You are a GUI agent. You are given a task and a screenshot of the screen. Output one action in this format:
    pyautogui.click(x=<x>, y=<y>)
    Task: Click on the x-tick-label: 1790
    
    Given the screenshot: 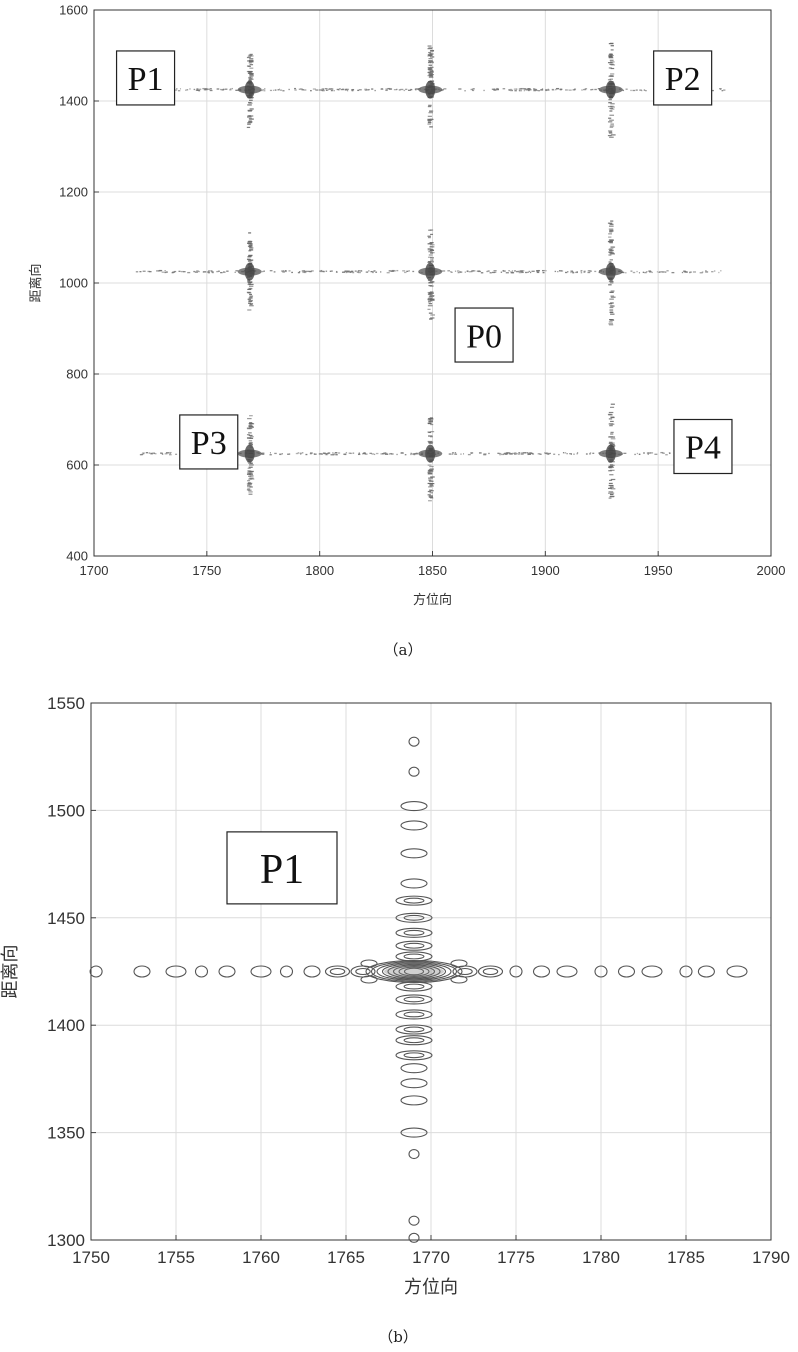 What is the action you would take?
    pyautogui.click(x=771, y=1257)
    